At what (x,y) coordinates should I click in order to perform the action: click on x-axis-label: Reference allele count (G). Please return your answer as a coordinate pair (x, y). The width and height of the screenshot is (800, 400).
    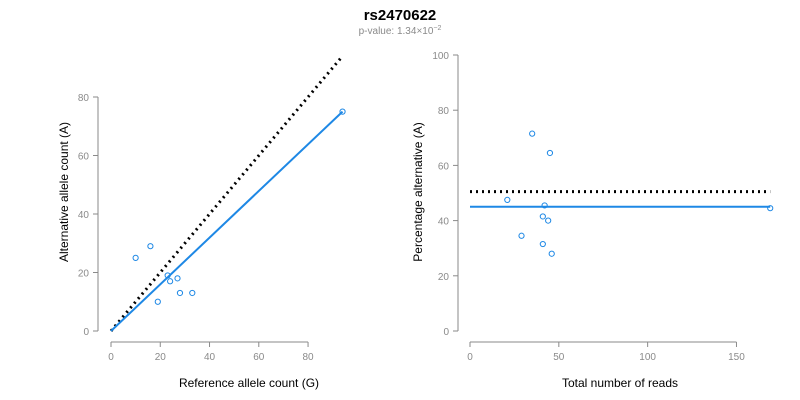
    Looking at the image, I should click on (249, 383).